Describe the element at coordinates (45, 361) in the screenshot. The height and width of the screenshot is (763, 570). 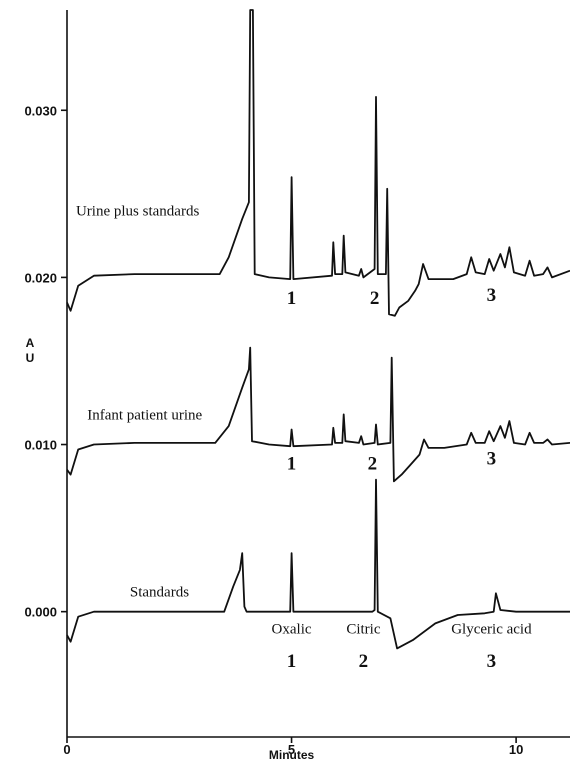
I see `y-axis-ticks: 0.000 0.010 0.020 0.030` at that location.